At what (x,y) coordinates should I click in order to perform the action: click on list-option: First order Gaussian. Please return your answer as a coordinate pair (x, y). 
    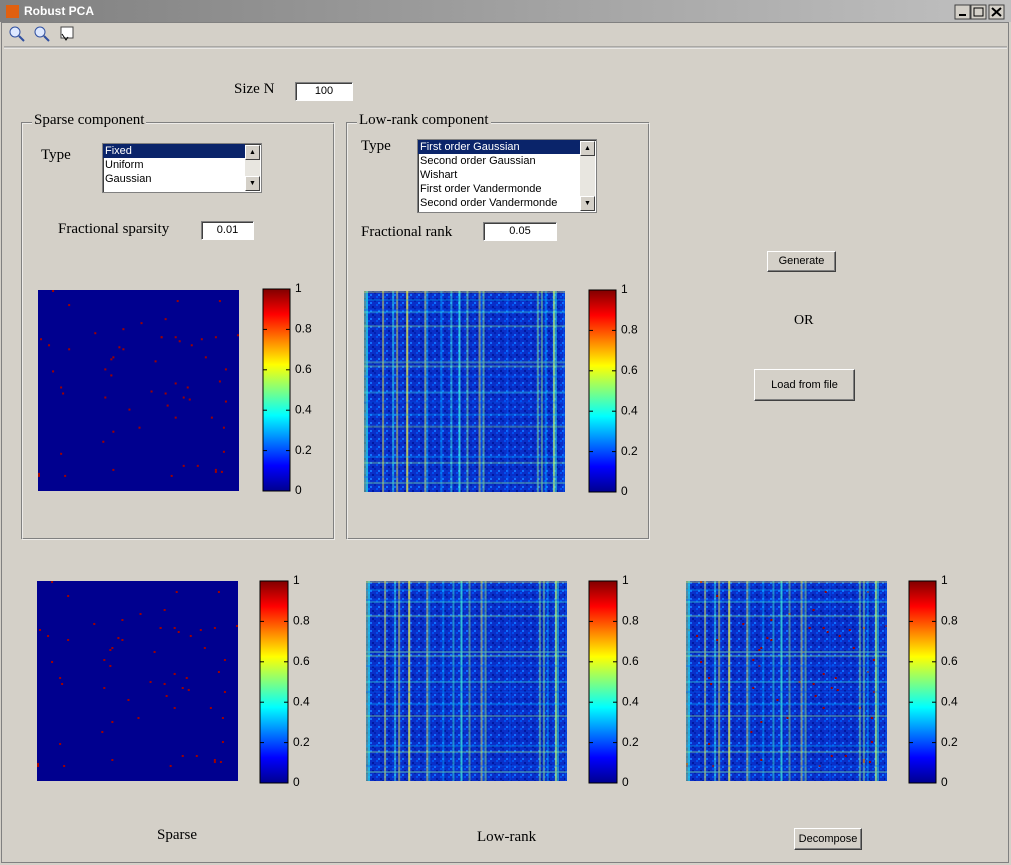
    Looking at the image, I should click on (499, 147).